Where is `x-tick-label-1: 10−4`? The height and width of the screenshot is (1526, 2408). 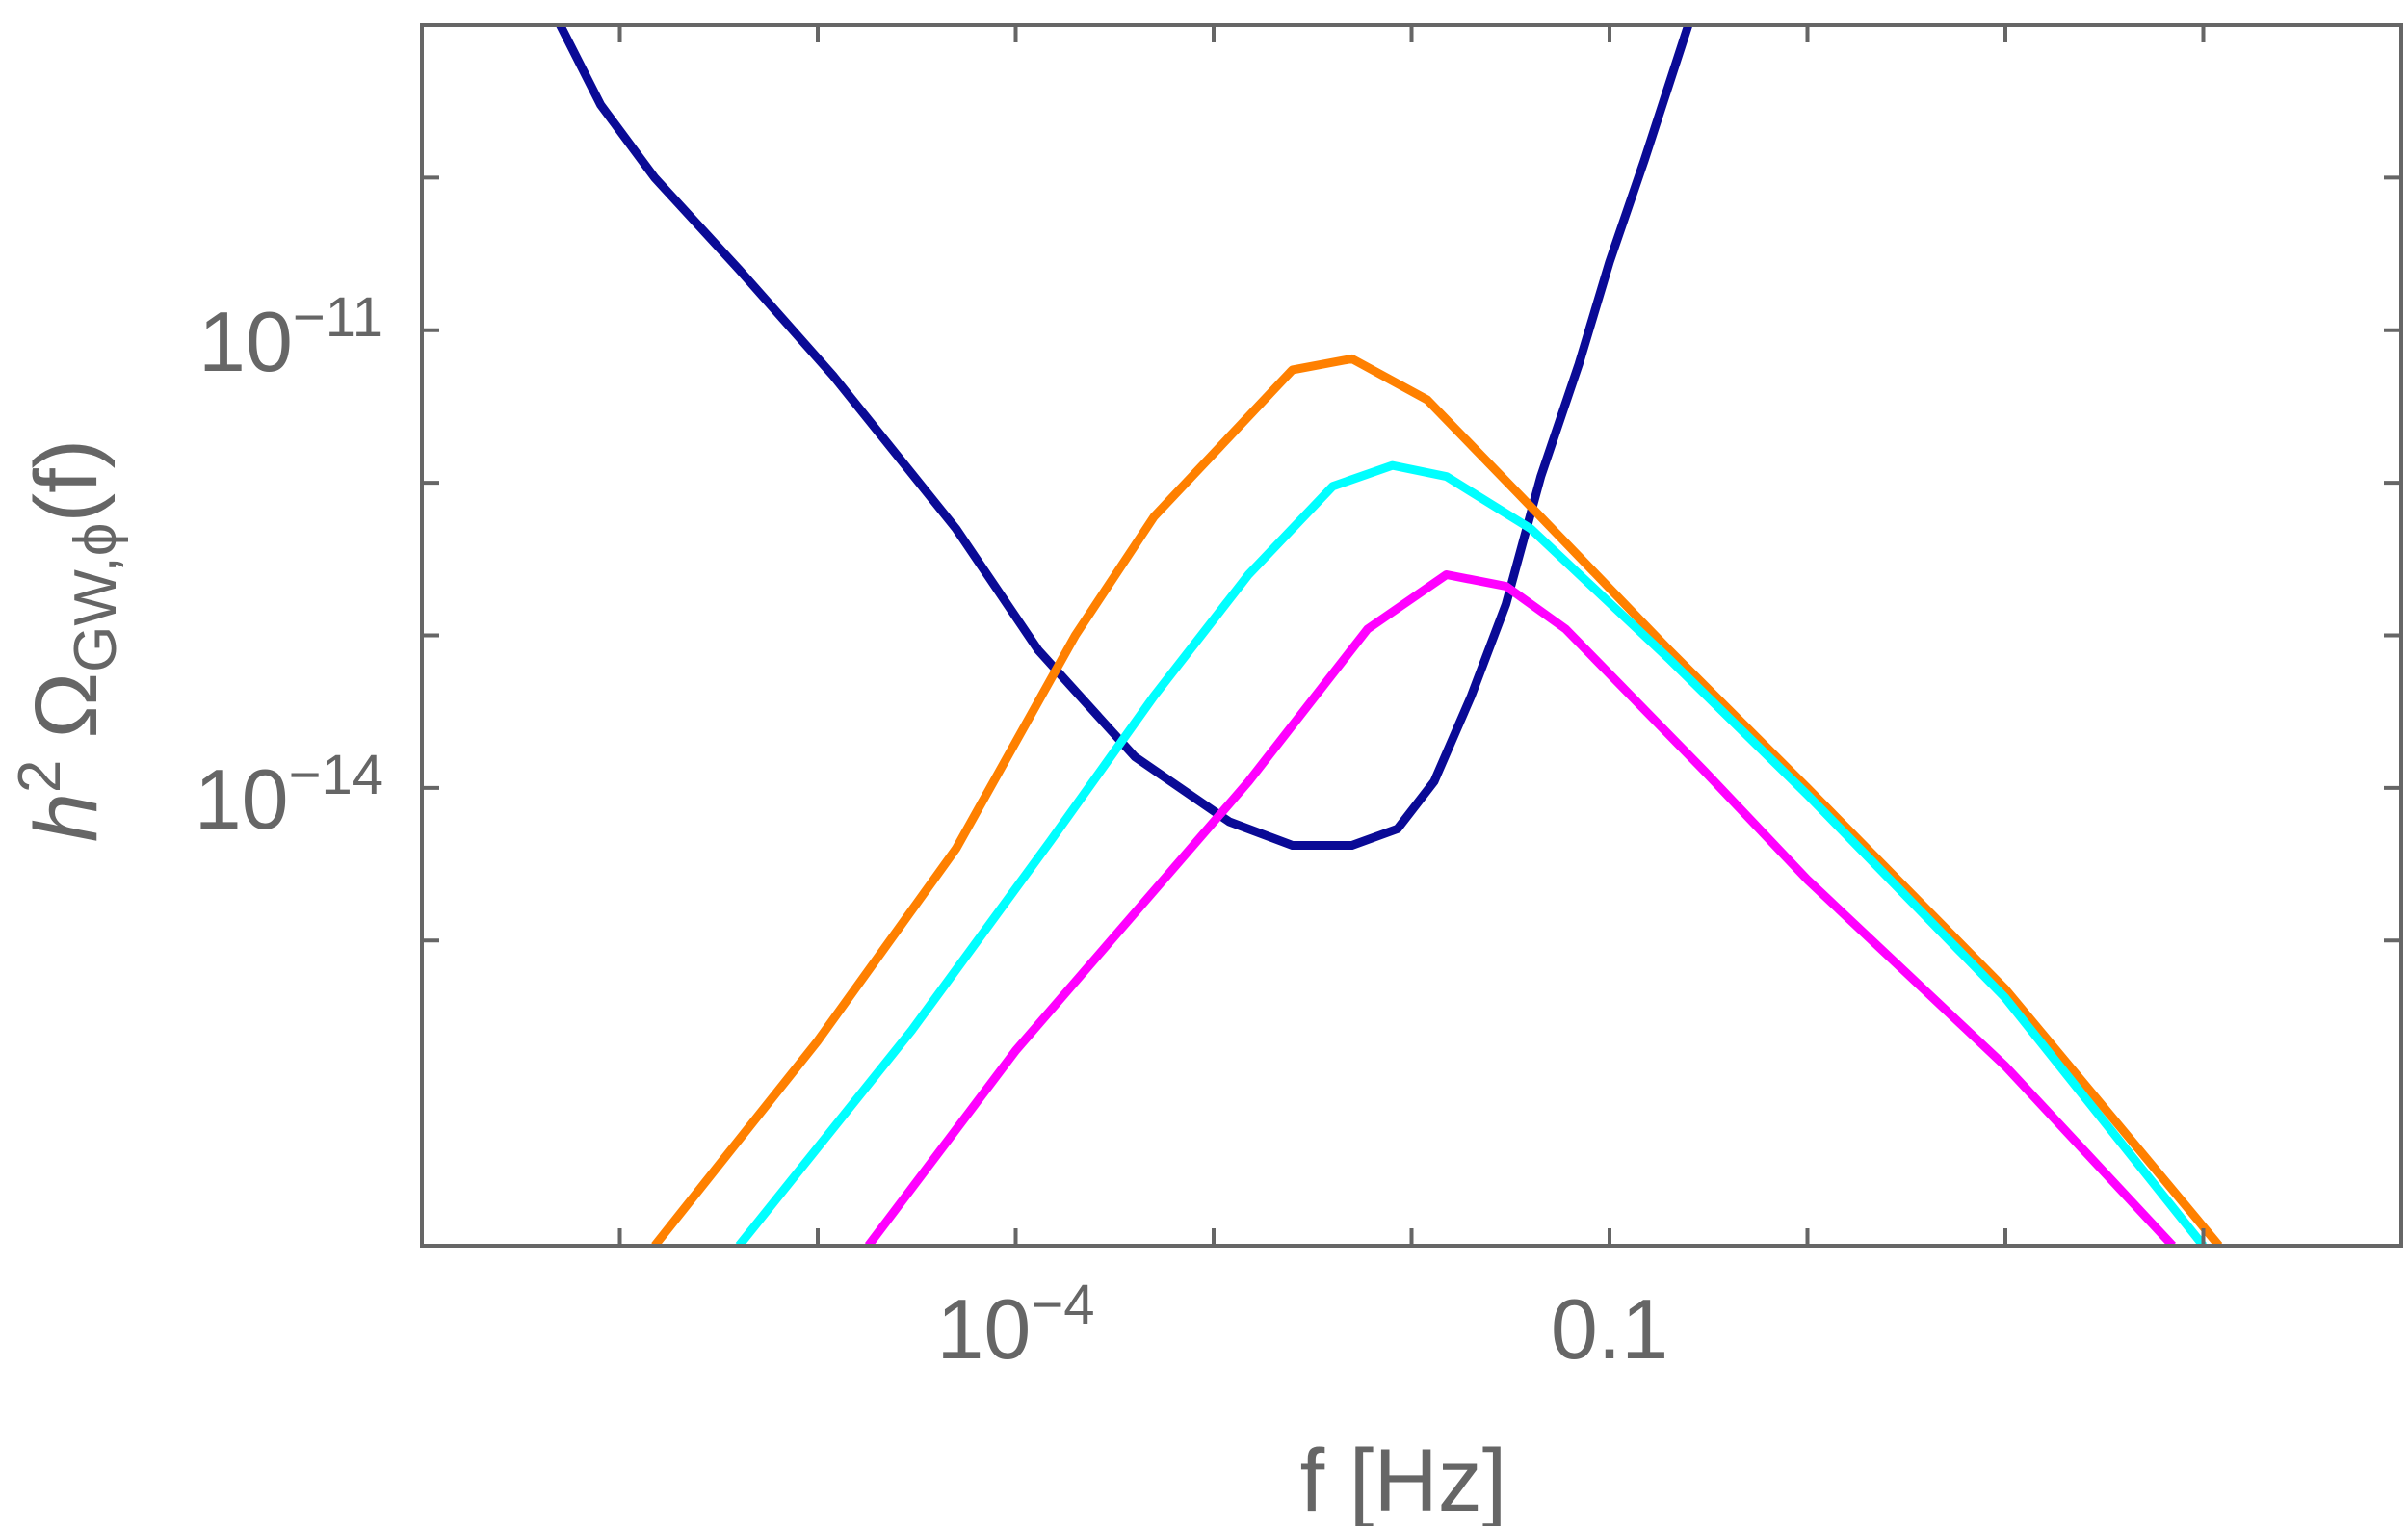 x-tick-label-1: 10−4 is located at coordinates (1015, 1325).